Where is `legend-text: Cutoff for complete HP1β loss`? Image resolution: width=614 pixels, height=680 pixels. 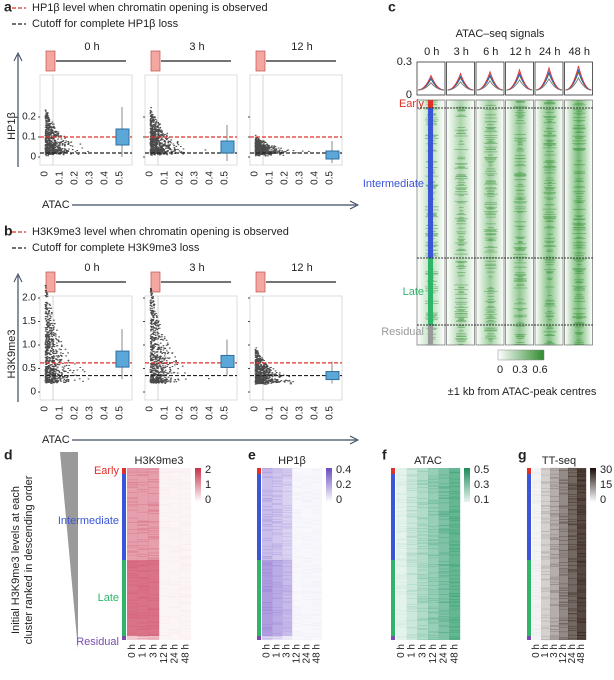 legend-text: Cutoff for complete HP1β loss is located at coordinates (105, 24).